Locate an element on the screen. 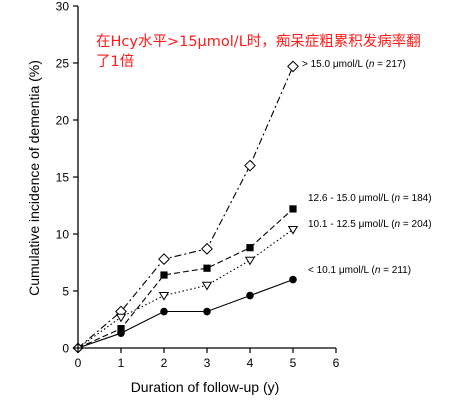 The height and width of the screenshot is (400, 461). y-tick-label: 30 is located at coordinates (63, 7).